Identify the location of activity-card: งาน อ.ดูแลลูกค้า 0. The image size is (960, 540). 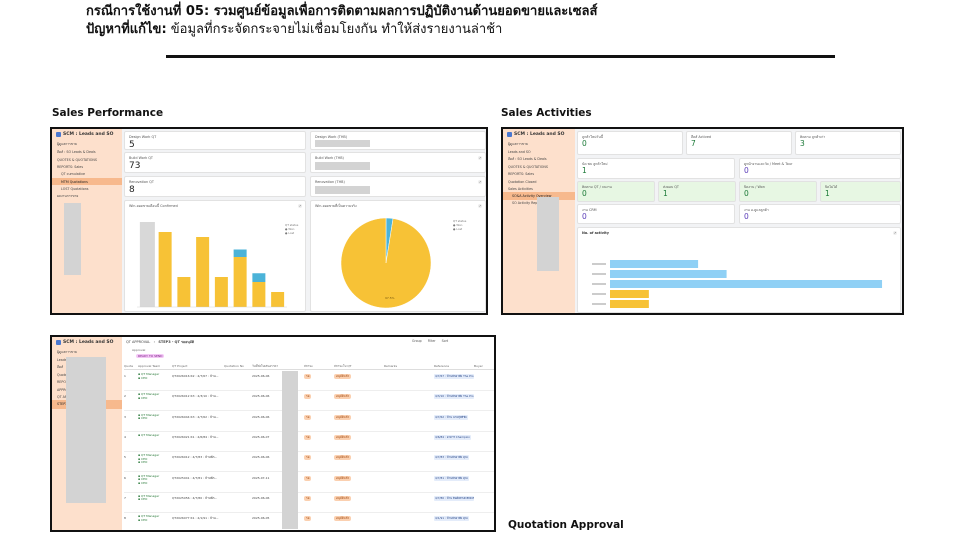
(820, 214).